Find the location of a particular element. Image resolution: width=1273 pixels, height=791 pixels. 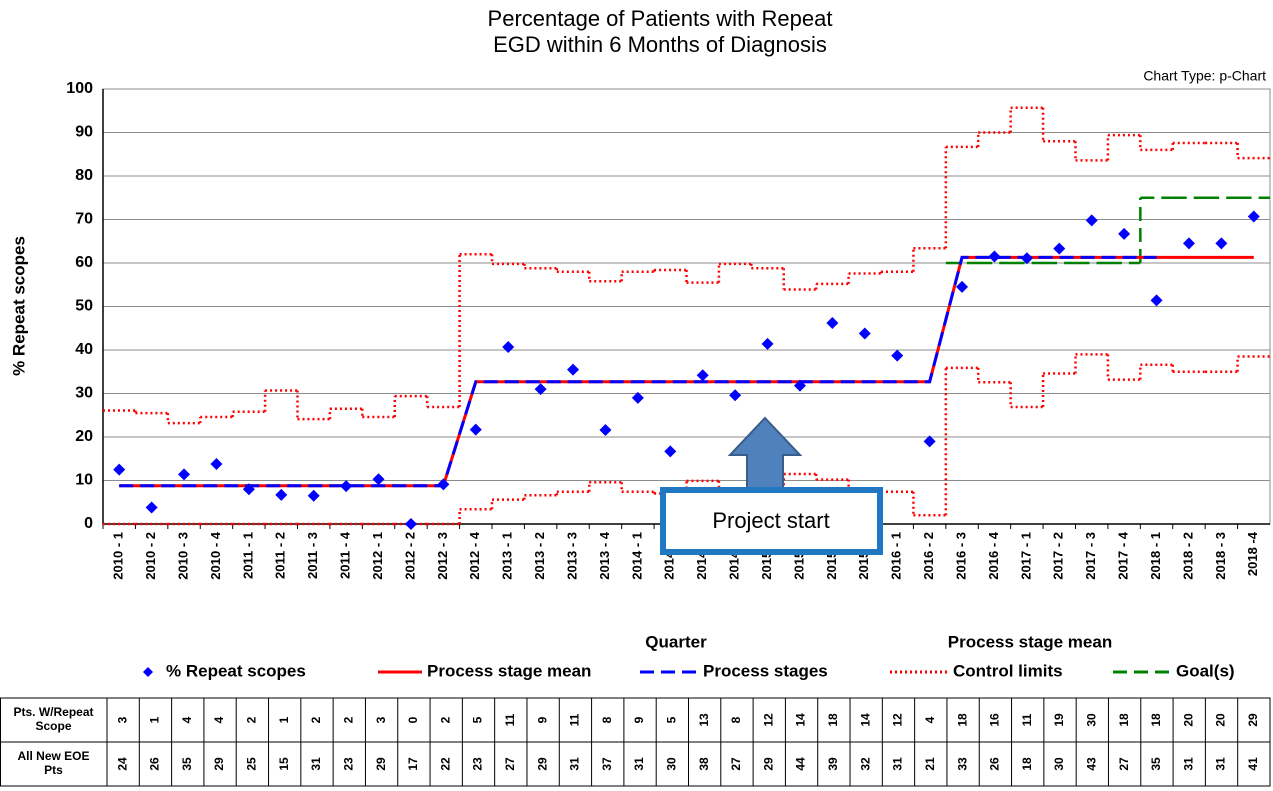

x-tick-label: 2010 - 1 is located at coordinates (118, 556).